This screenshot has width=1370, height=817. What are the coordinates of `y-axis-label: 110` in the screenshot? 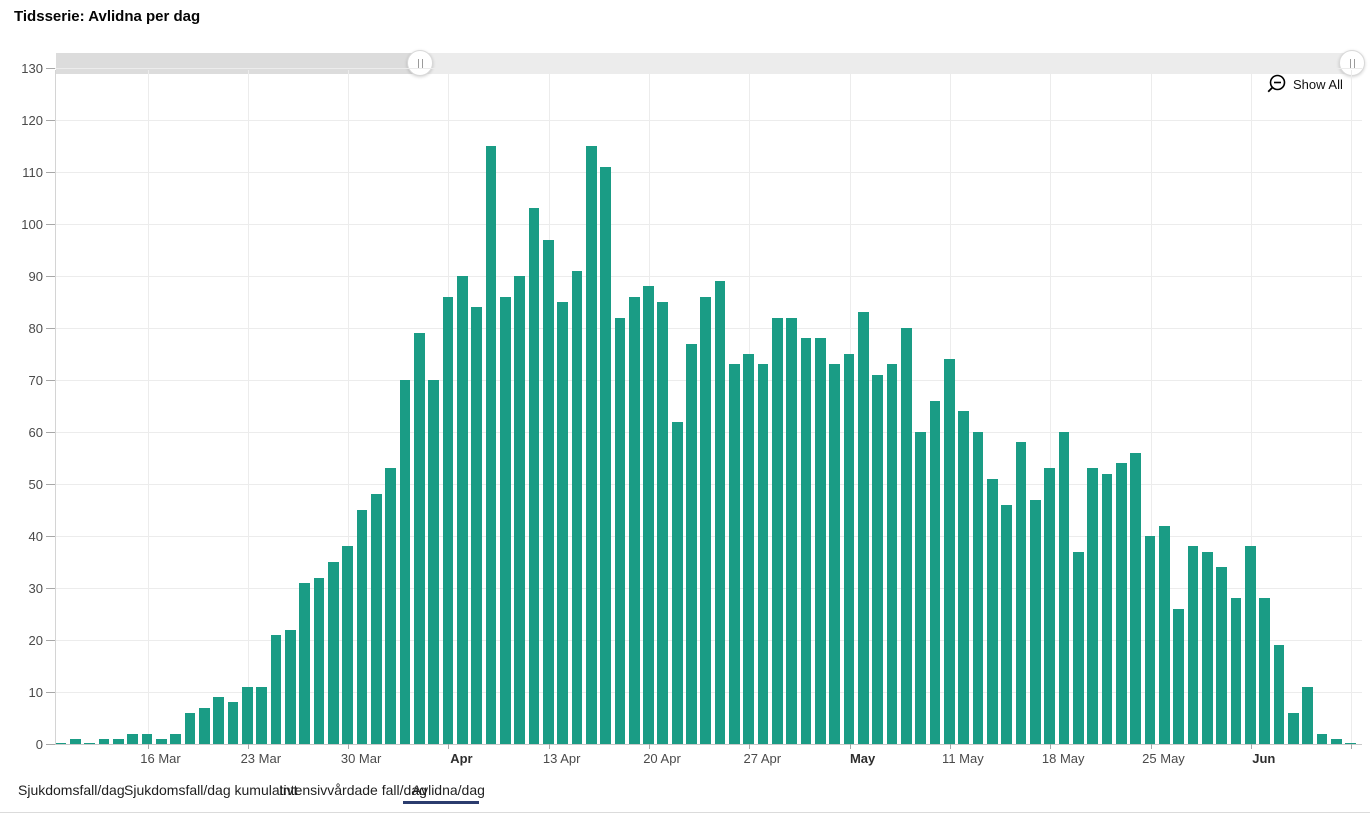 It's located at (32, 172).